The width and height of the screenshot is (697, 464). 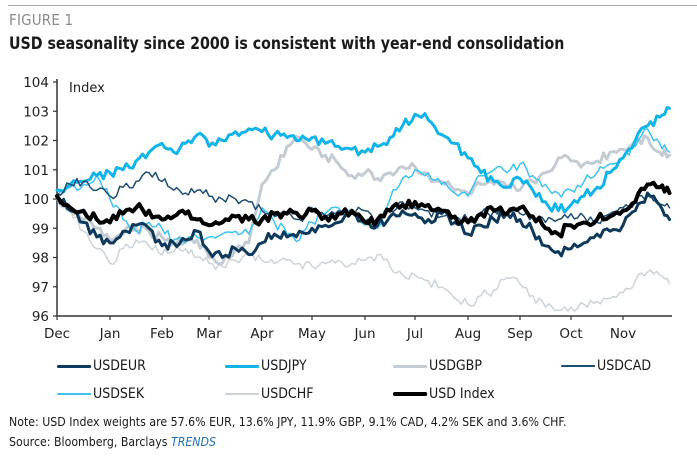 I want to click on x-tick-label: Feb, so click(x=162, y=334).